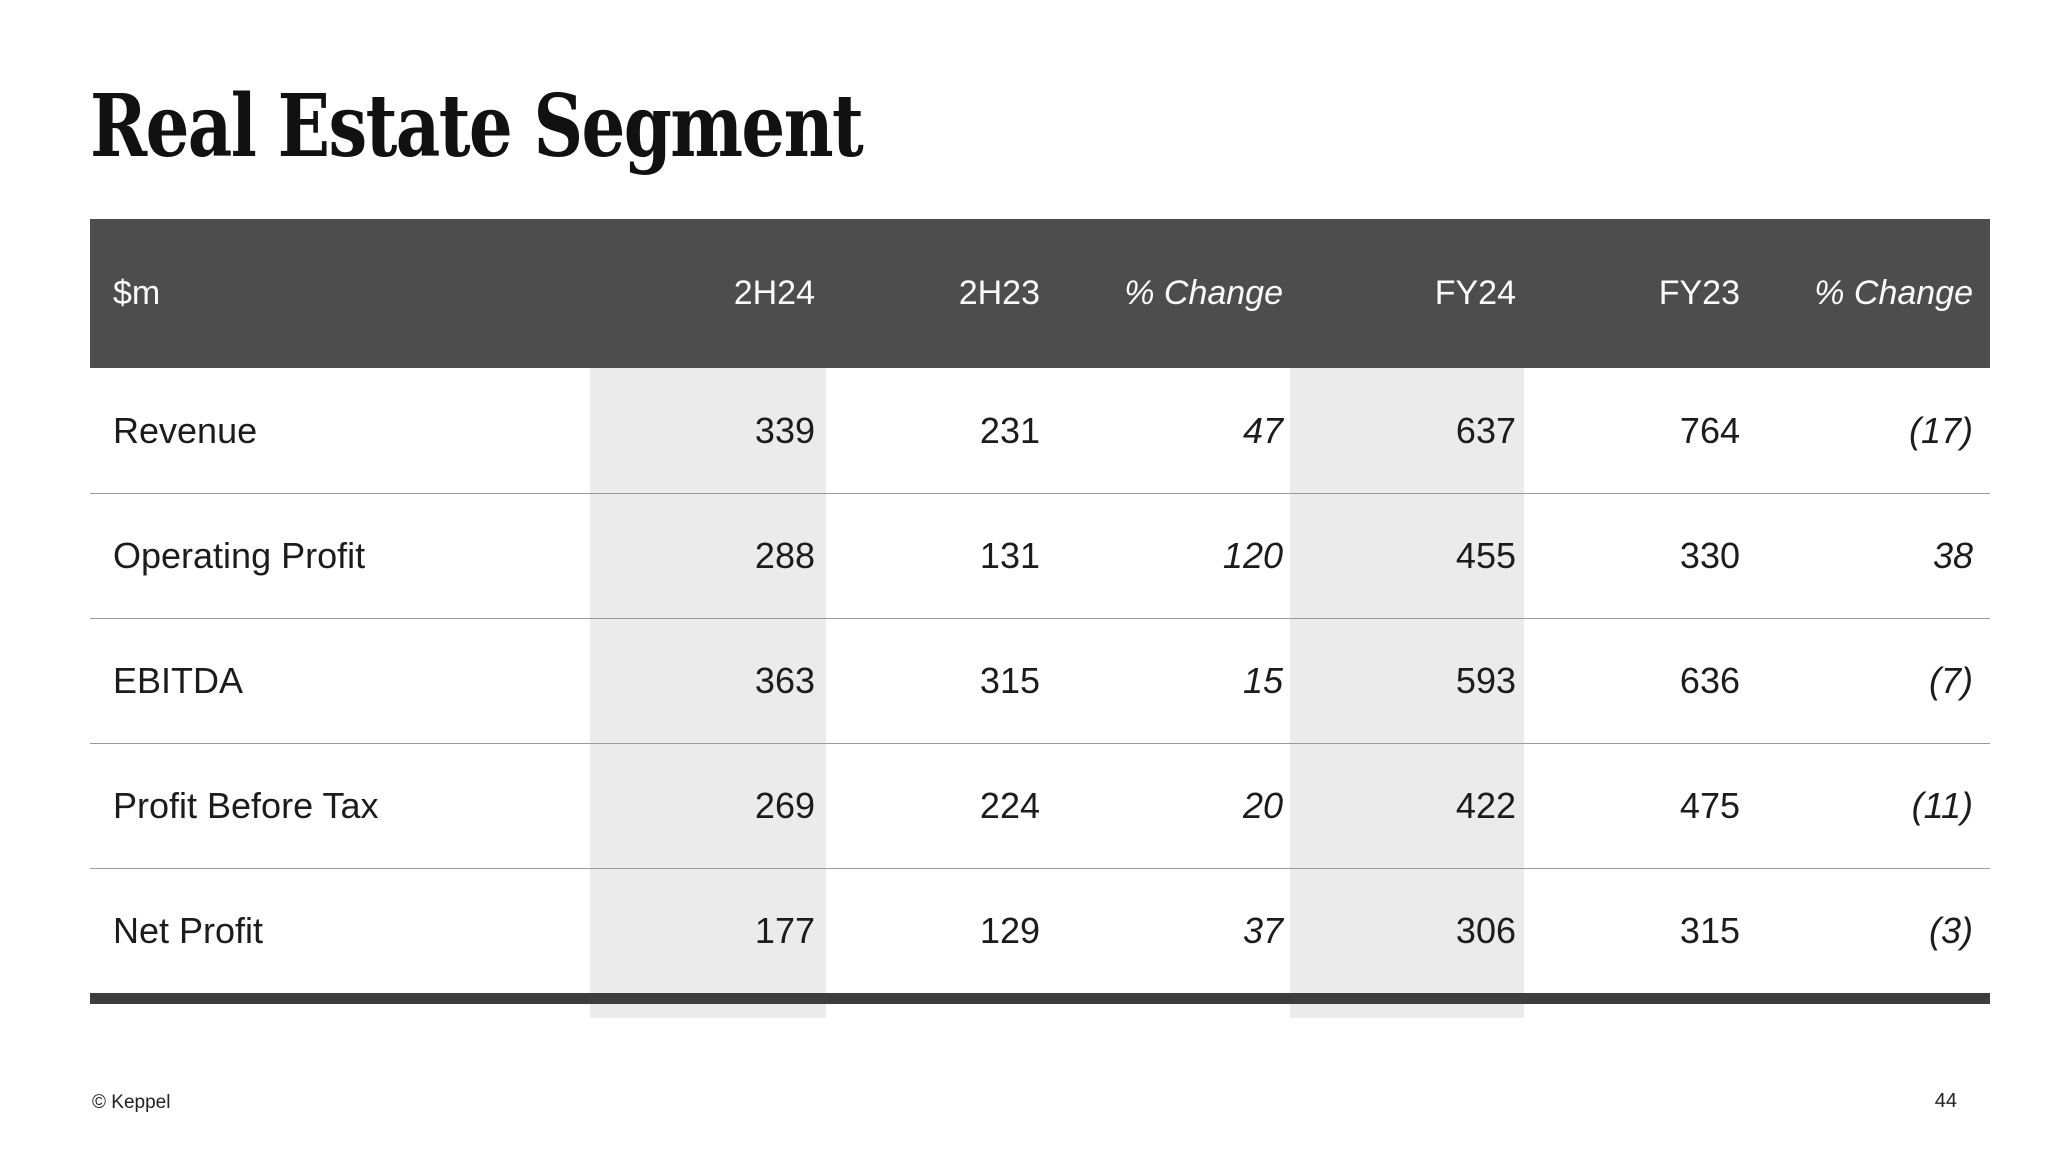  I want to click on table-row-net-profit: Net Profit 177 129 37 306 315 (3), so click(1040, 930).